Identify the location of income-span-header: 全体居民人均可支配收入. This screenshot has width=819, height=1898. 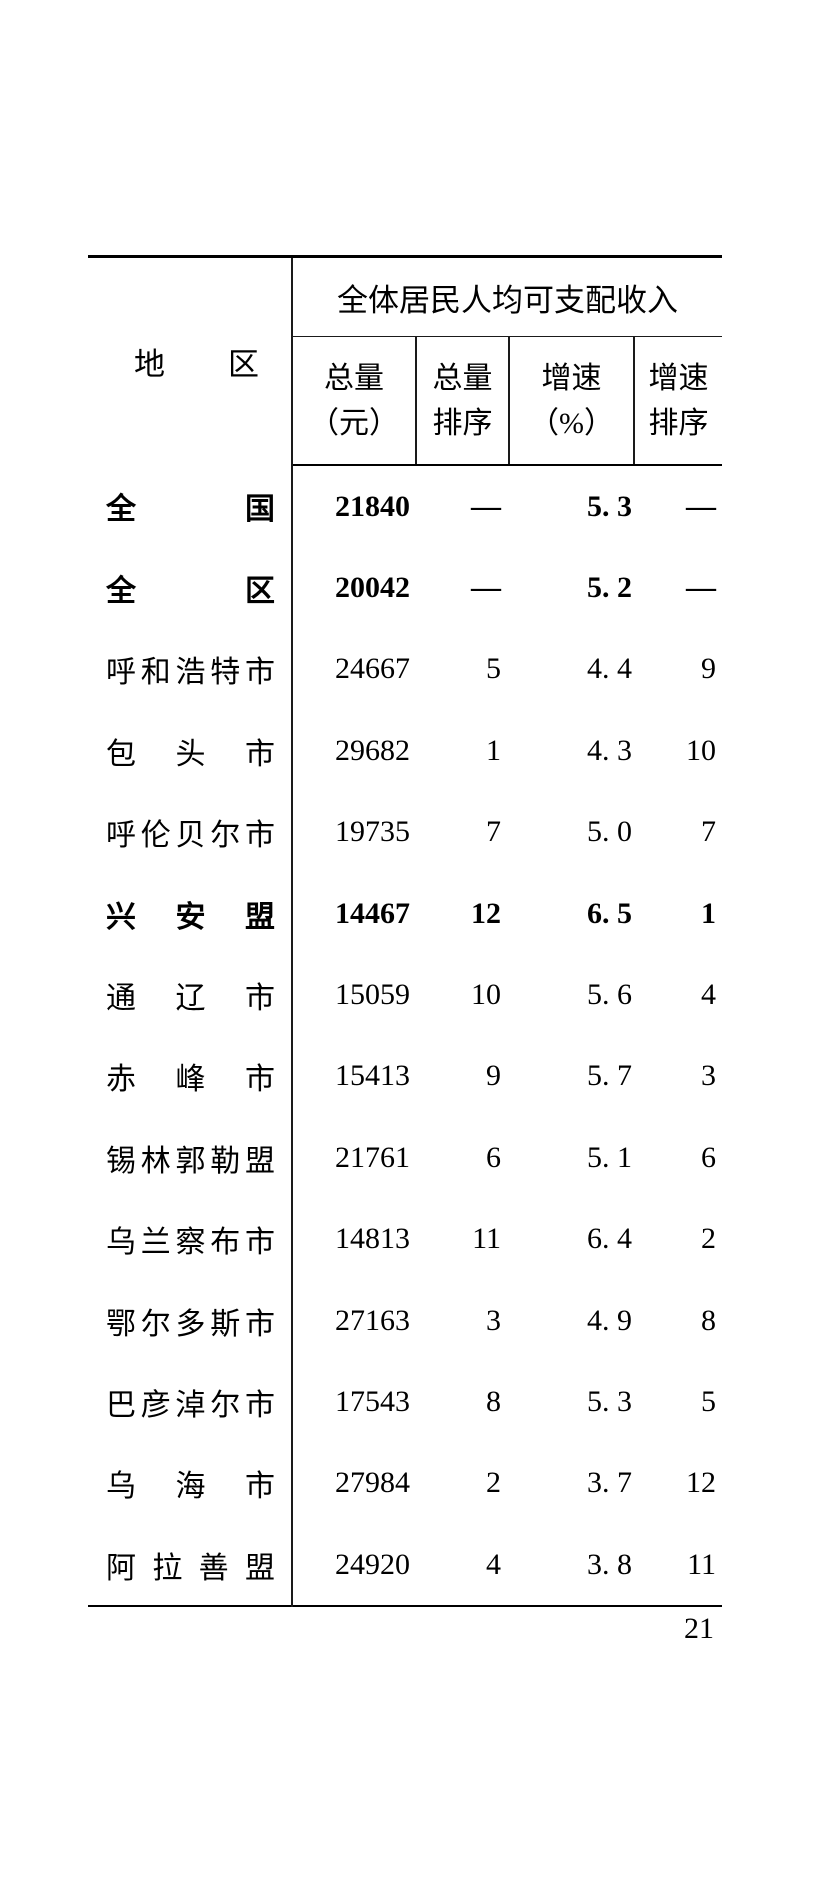
(507, 296).